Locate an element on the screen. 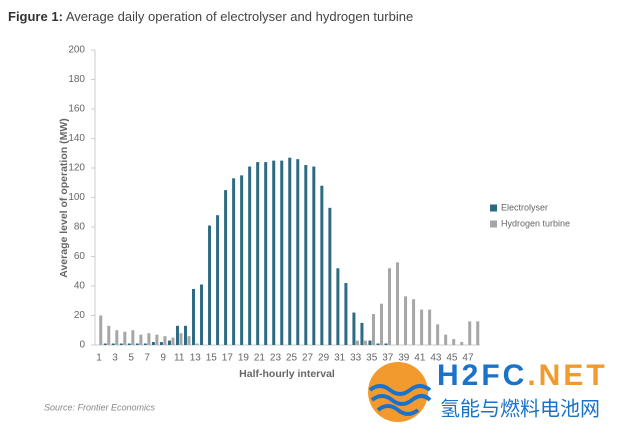  legend-label: Hydrogen turbine is located at coordinates (535, 223).